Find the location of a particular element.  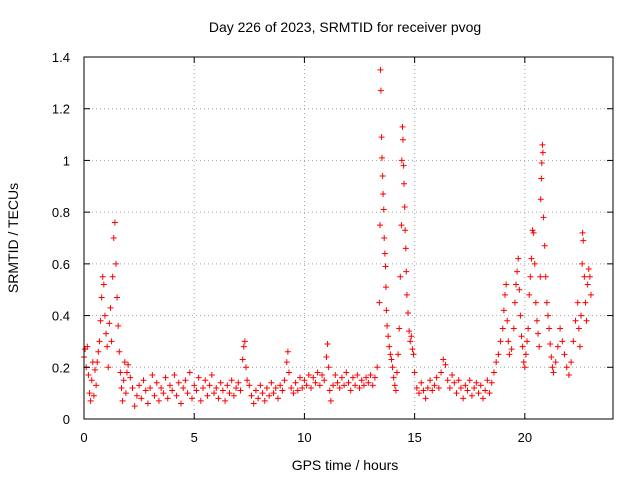

x-axis-label: GPS time / hours is located at coordinates (345, 465).